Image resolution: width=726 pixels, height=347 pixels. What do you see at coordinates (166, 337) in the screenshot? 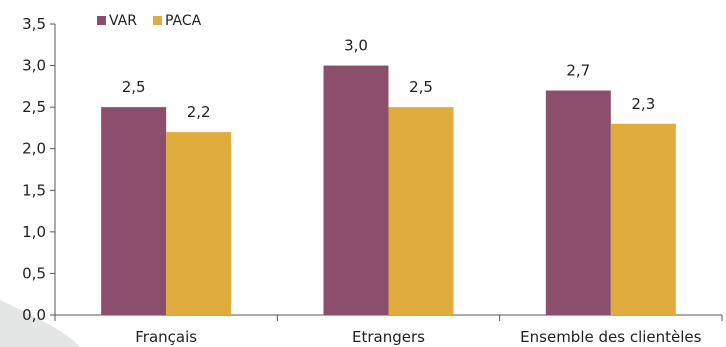
I see `category-label: Français` at bounding box center [166, 337].